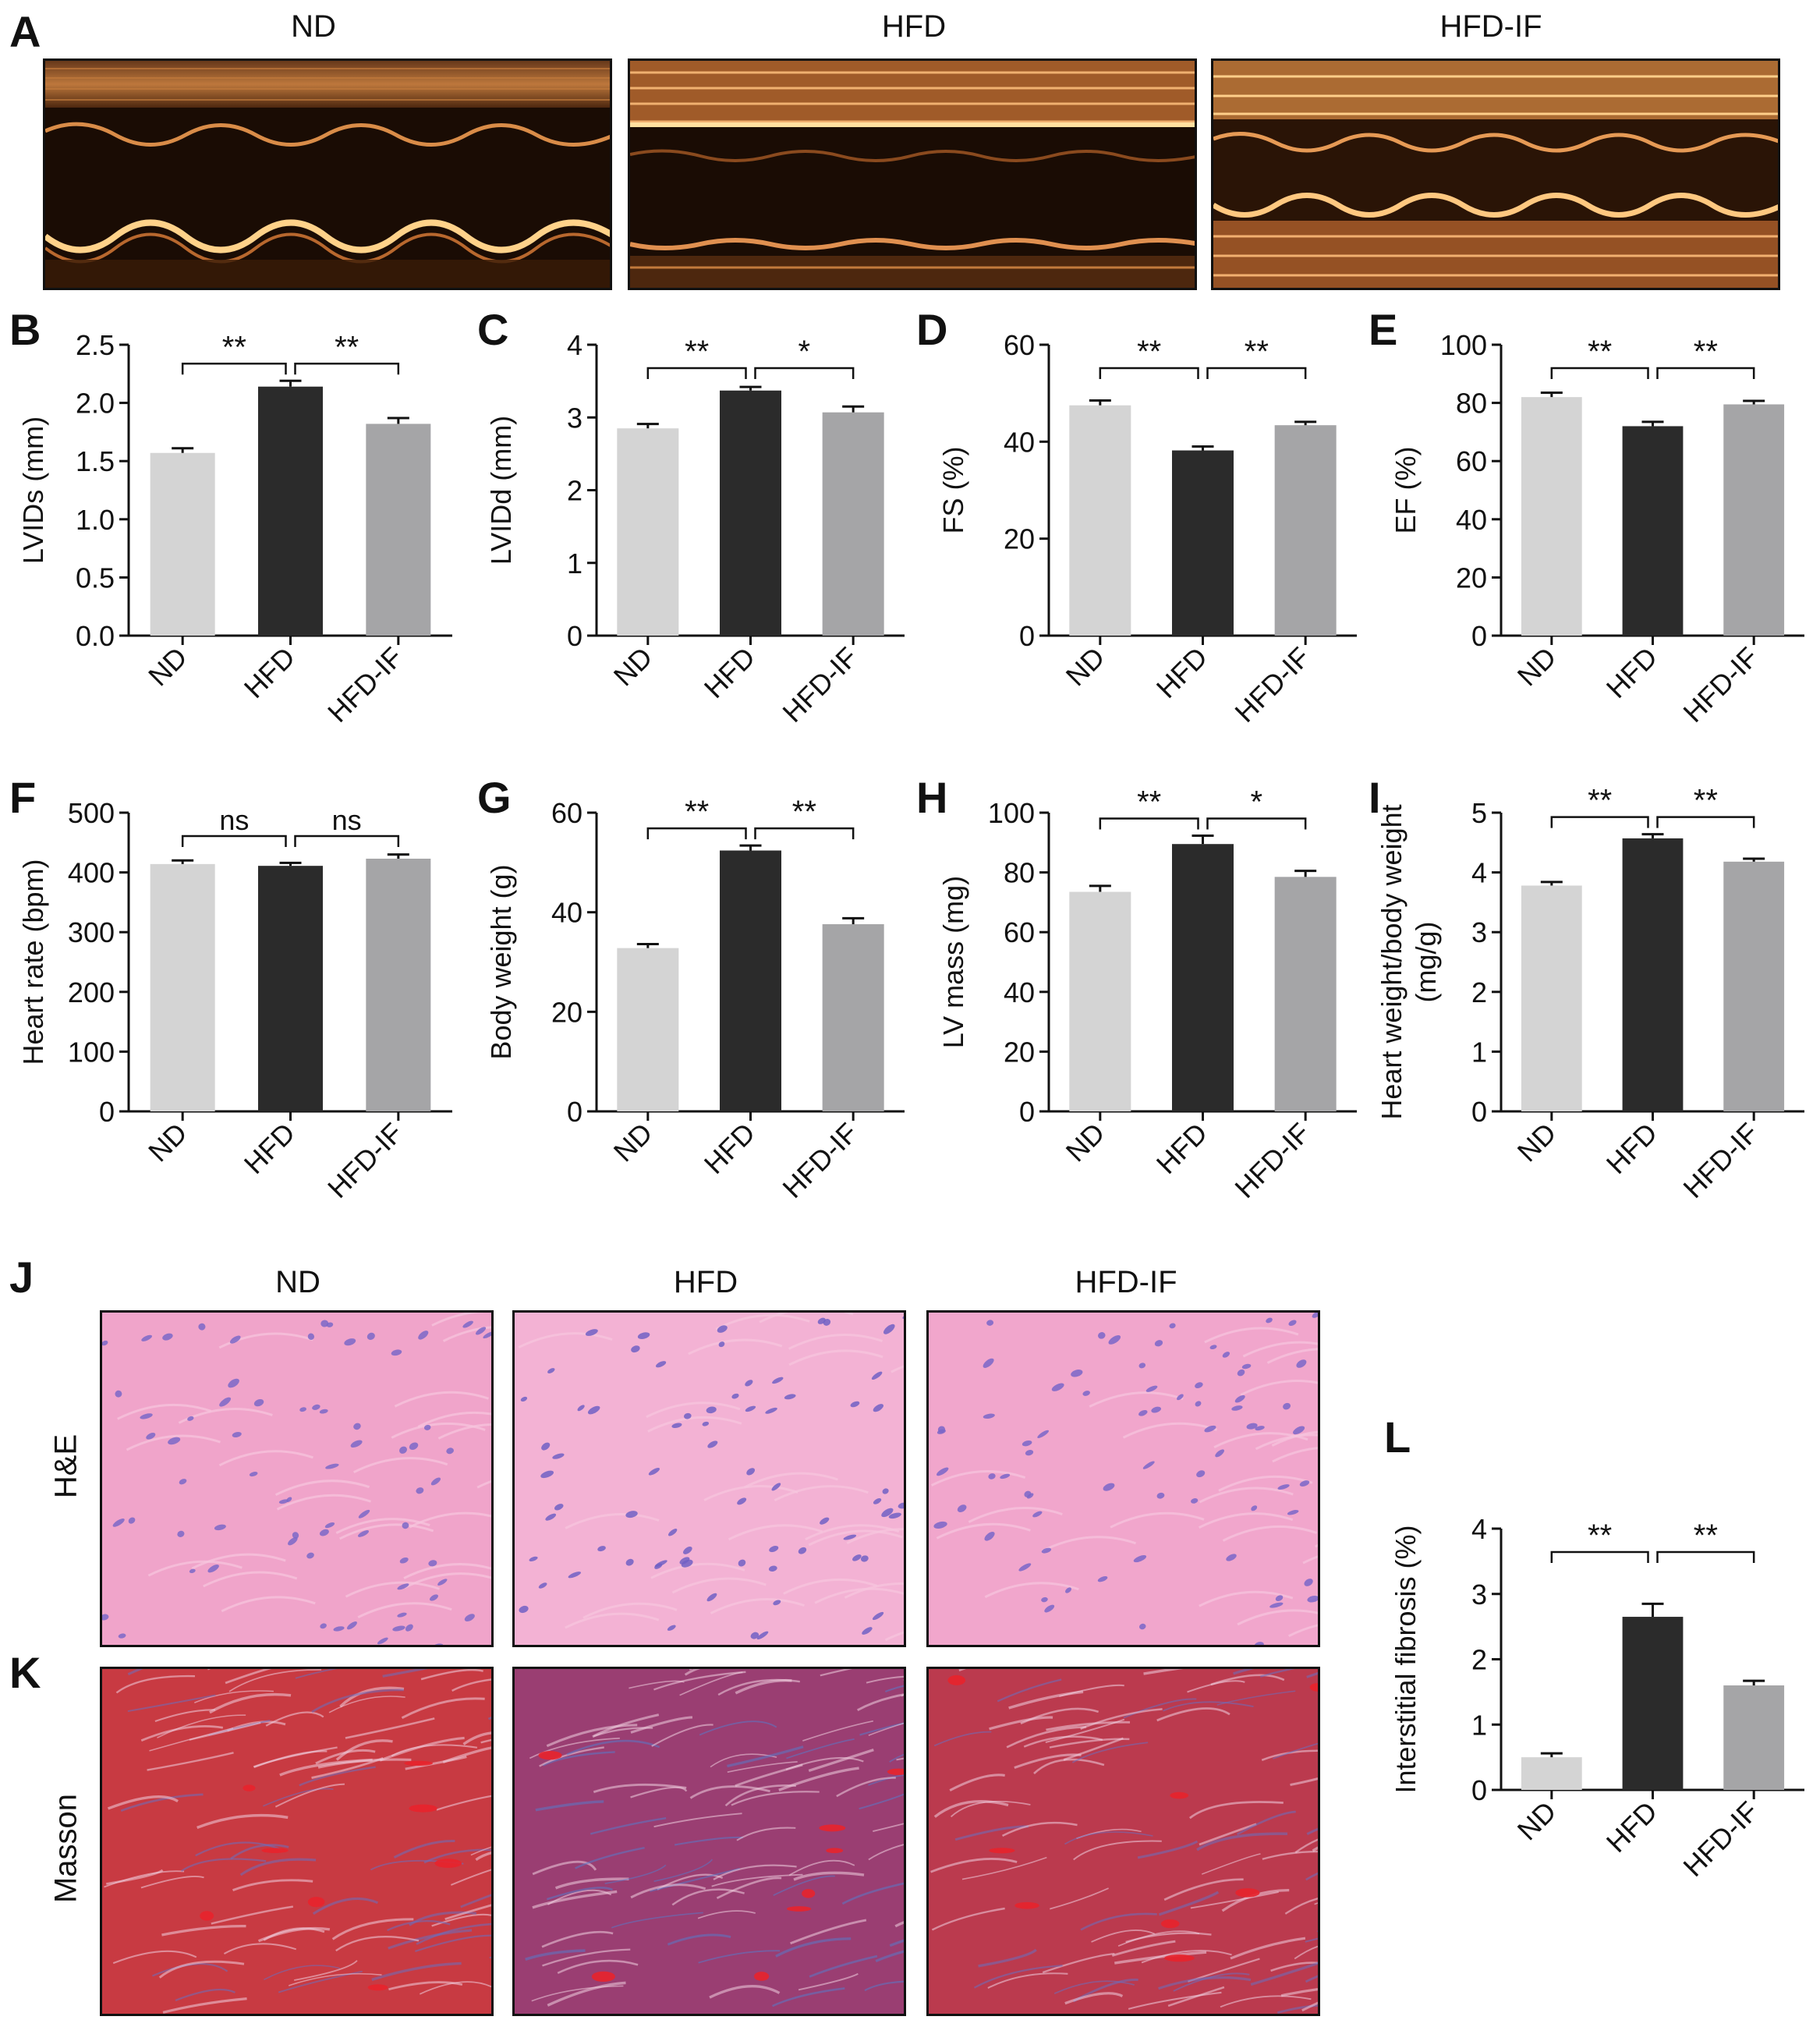  What do you see at coordinates (953, 490) in the screenshot?
I see `y-axis-label: FS (%)` at bounding box center [953, 490].